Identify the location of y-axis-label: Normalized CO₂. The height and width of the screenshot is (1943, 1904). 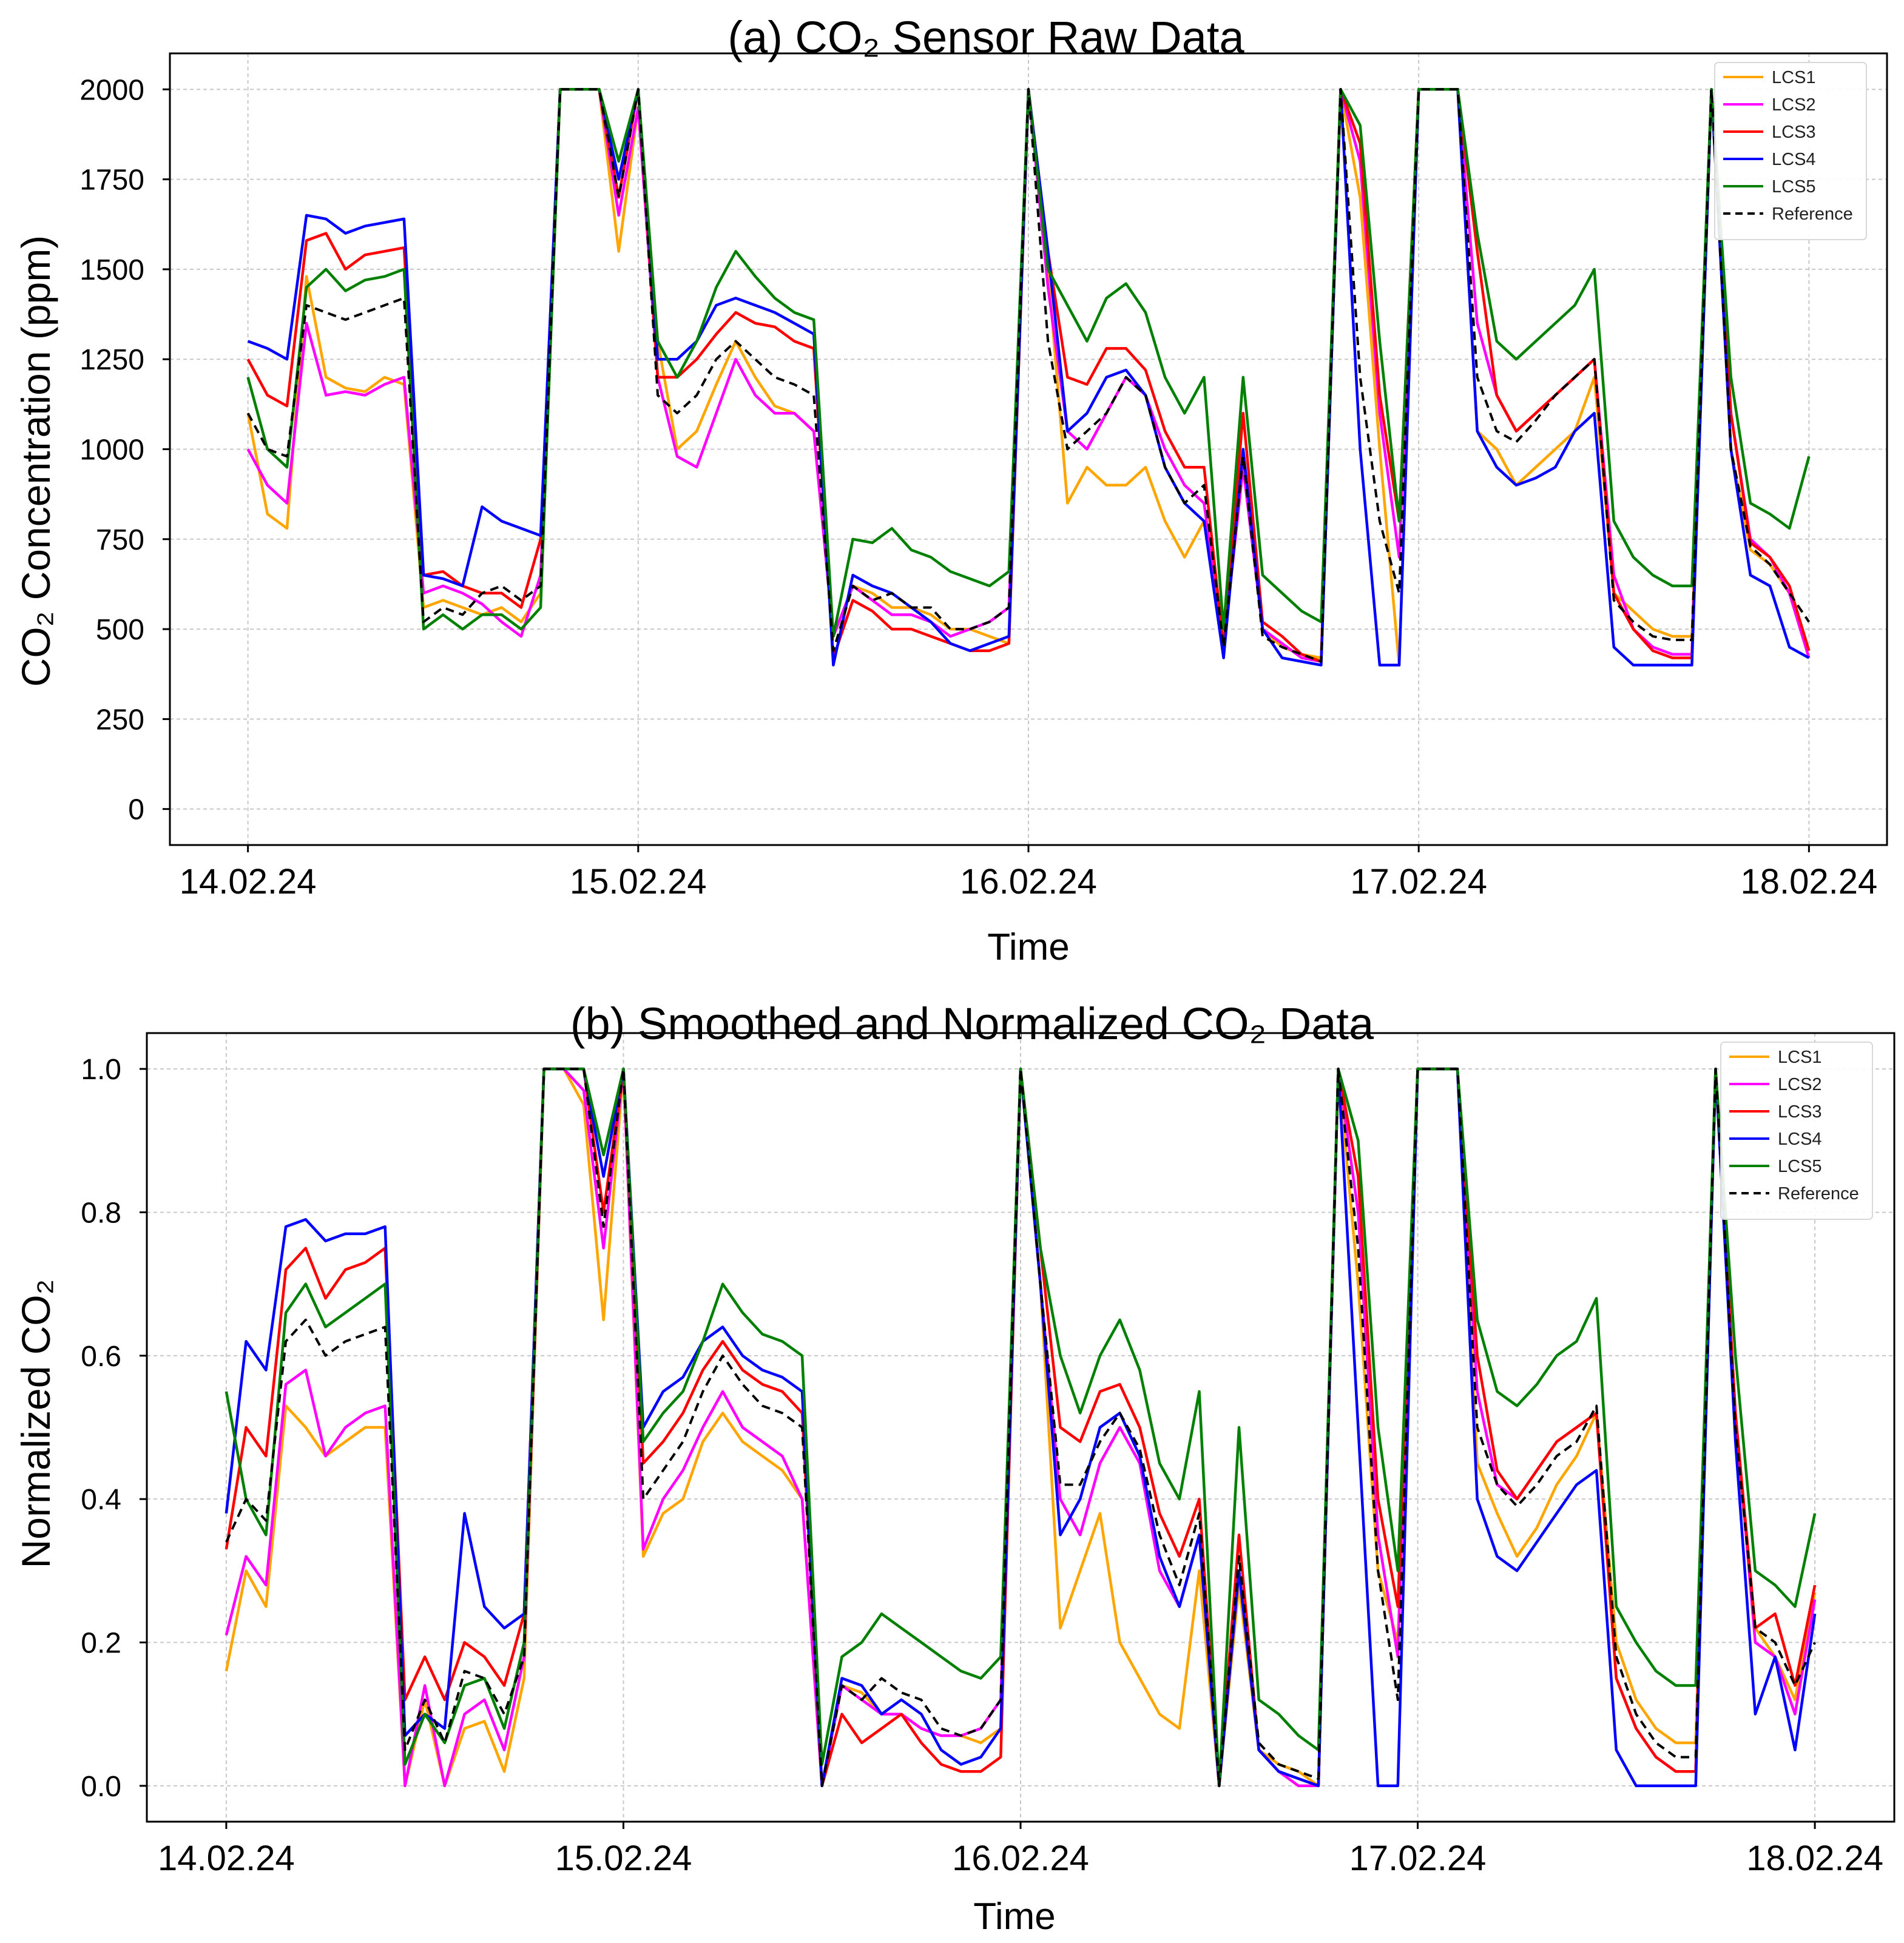
(35, 1424).